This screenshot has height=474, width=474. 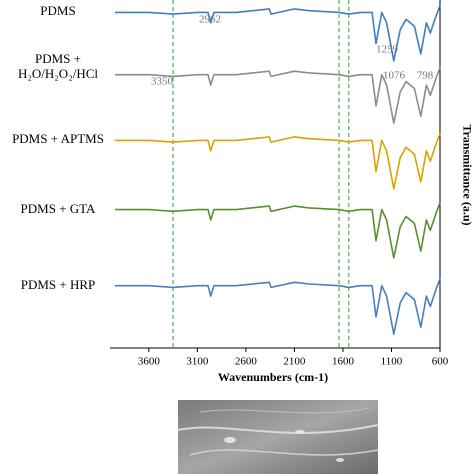 I want to click on annotation: 1259, so click(x=387, y=50).